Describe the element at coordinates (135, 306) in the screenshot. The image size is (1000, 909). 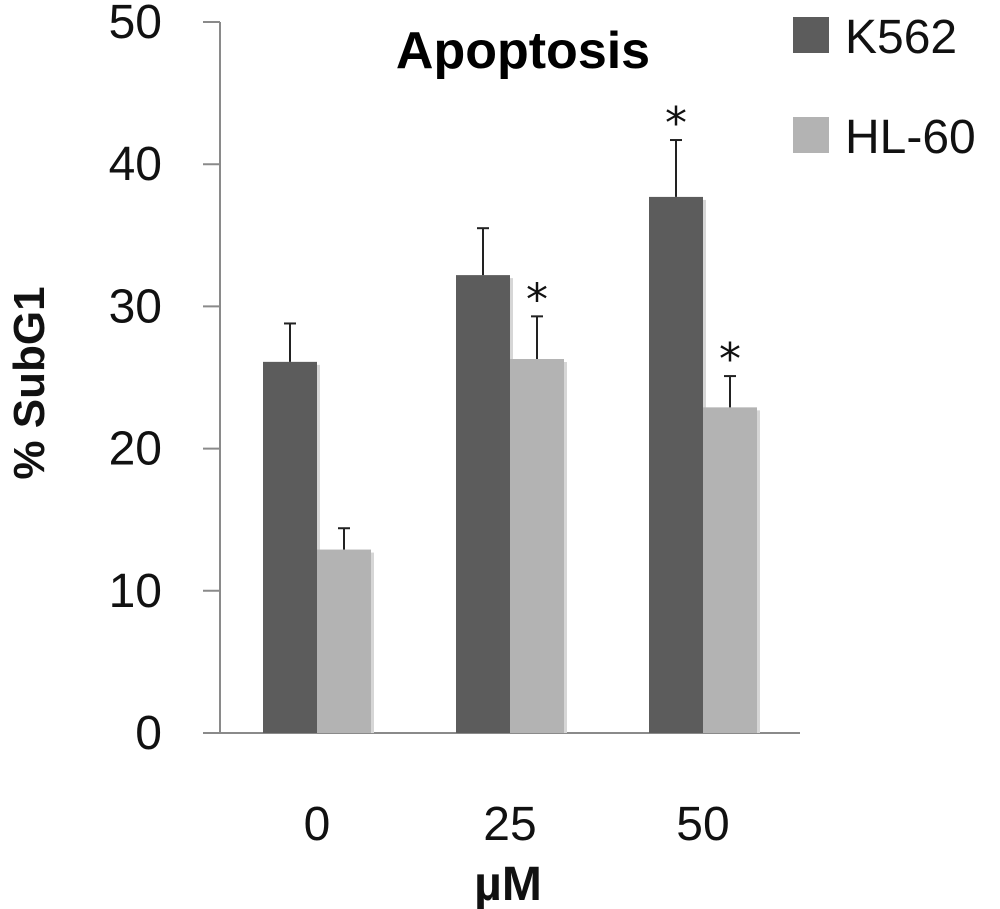
I see `y-tick-label: 30` at that location.